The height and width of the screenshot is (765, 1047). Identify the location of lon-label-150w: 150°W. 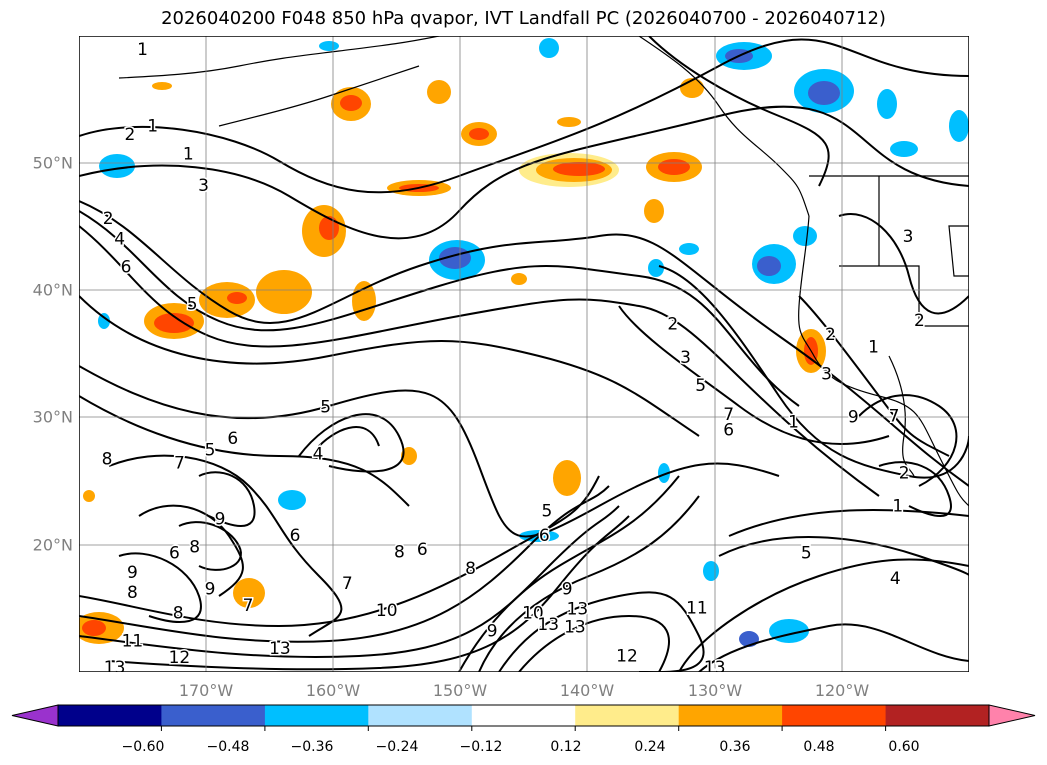
(460, 690).